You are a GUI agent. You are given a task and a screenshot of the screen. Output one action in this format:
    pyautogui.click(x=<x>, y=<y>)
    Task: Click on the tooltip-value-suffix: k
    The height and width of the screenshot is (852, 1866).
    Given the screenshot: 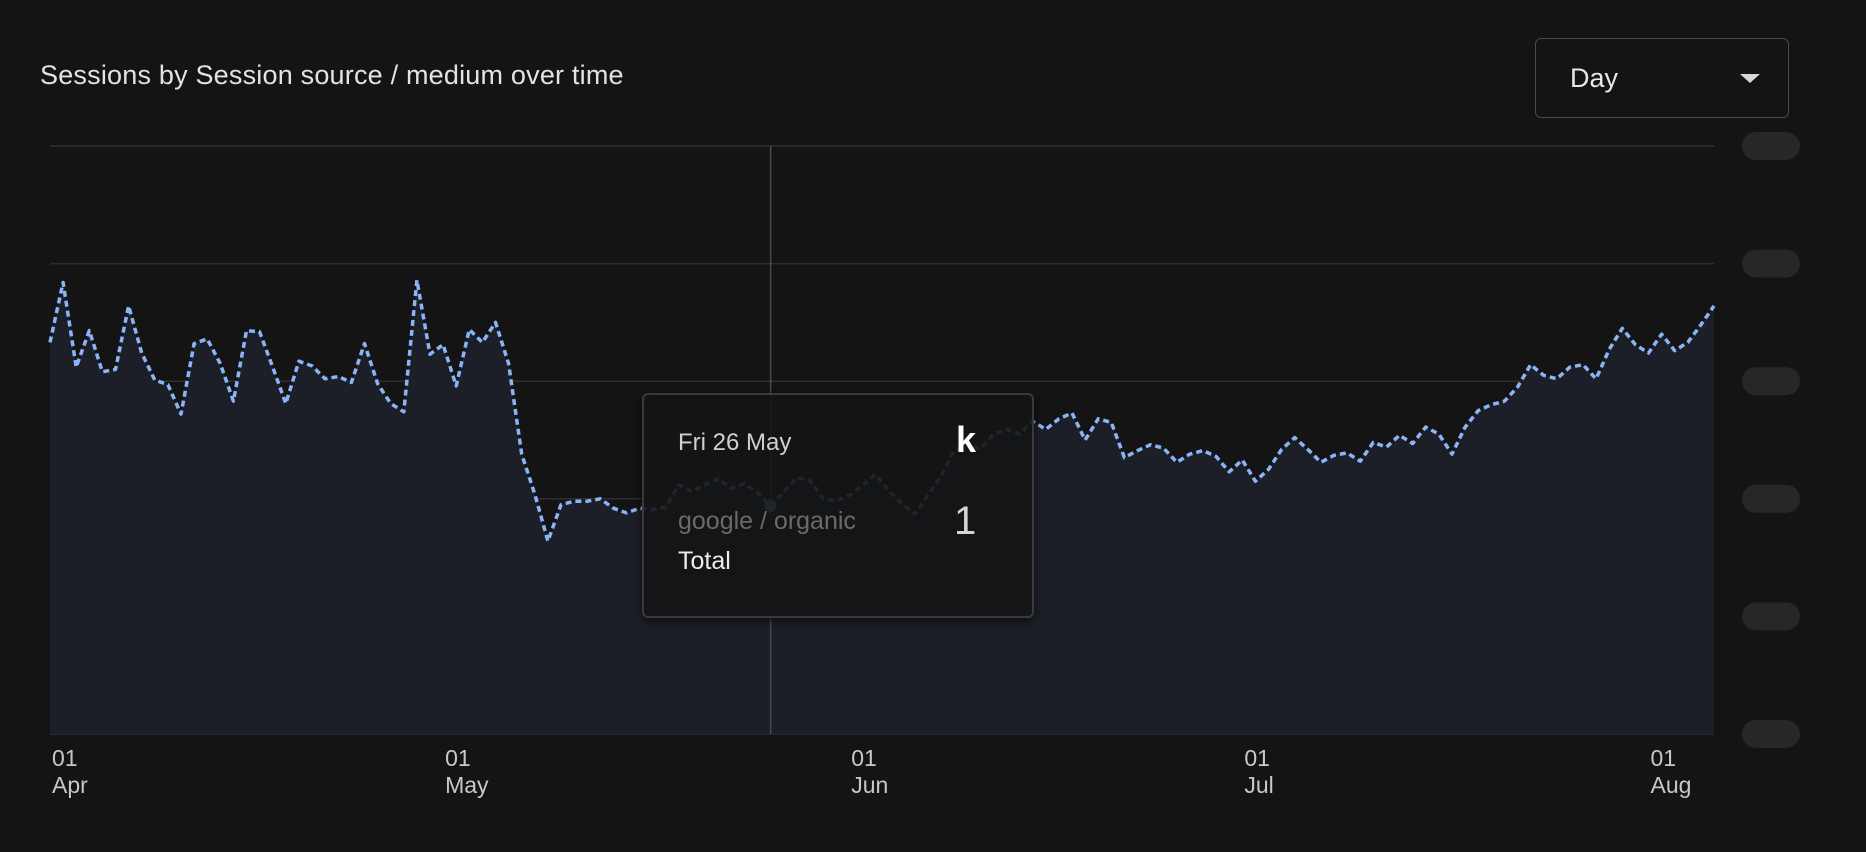 What is the action you would take?
    pyautogui.click(x=966, y=439)
    